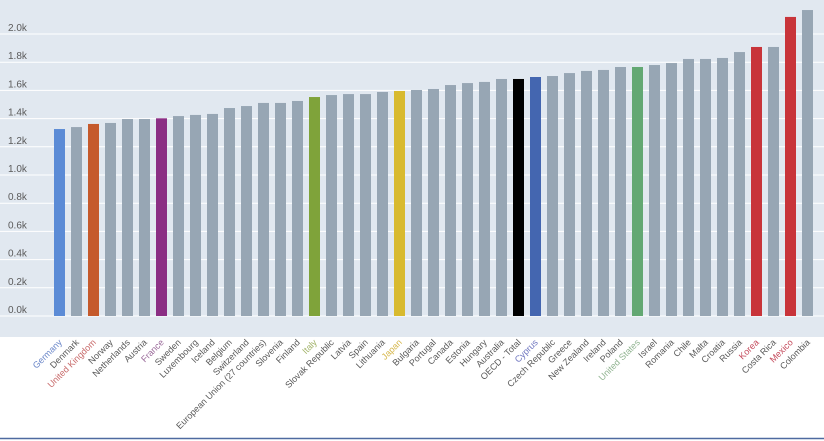 This screenshot has height=441, width=824. What do you see at coordinates (756, 181) in the screenshot?
I see `bar-korea` at bounding box center [756, 181].